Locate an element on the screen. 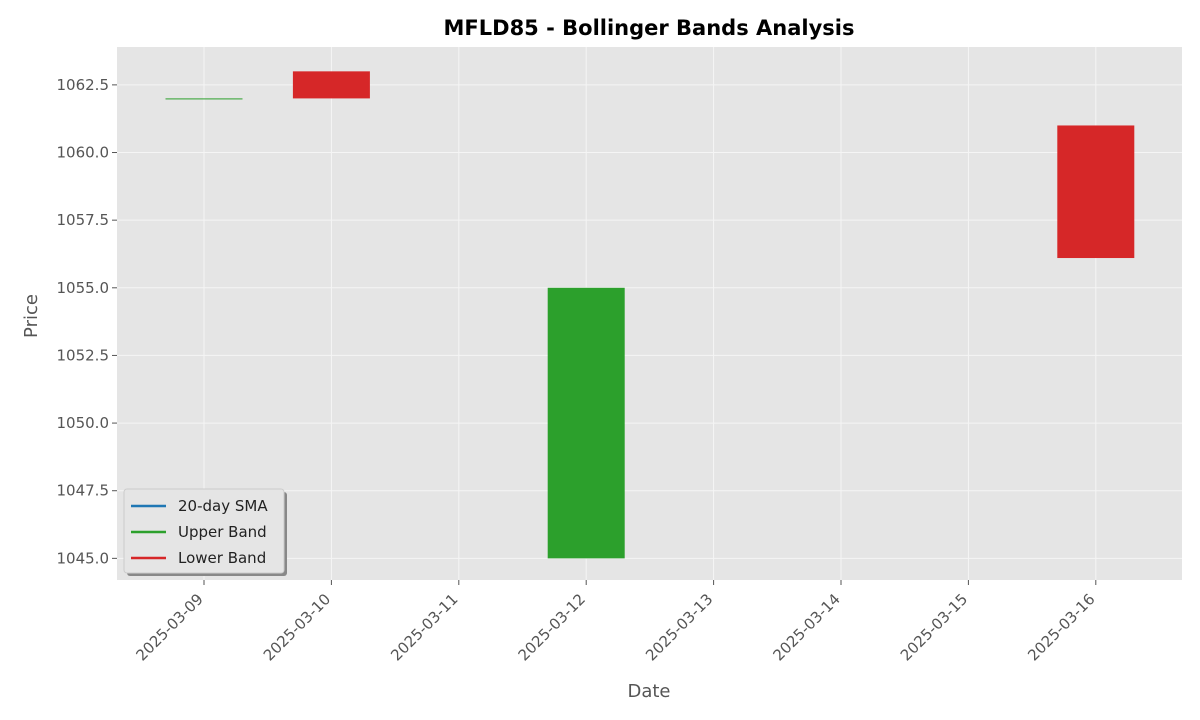  y-tick-label: 1060.0 is located at coordinates (83, 153).